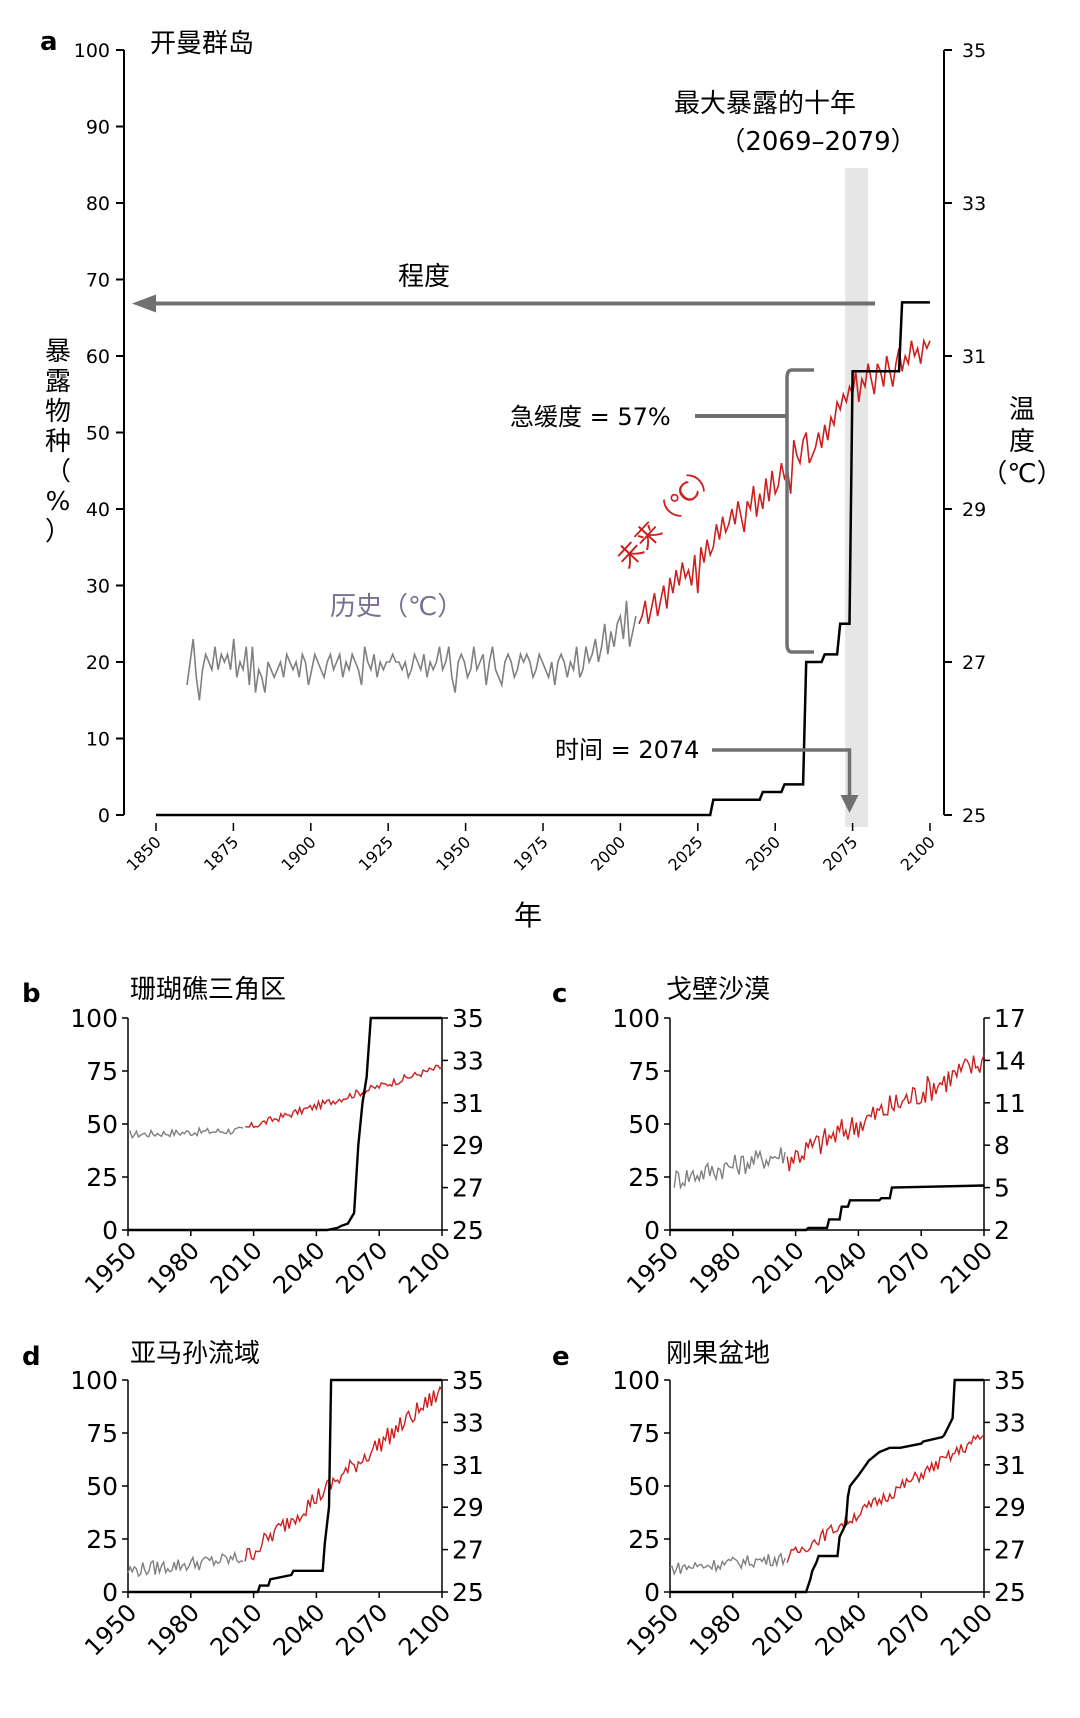 This screenshot has width=1080, height=1718. Describe the element at coordinates (58, 532) in the screenshot. I see `left-axis-label-char: ）` at that location.